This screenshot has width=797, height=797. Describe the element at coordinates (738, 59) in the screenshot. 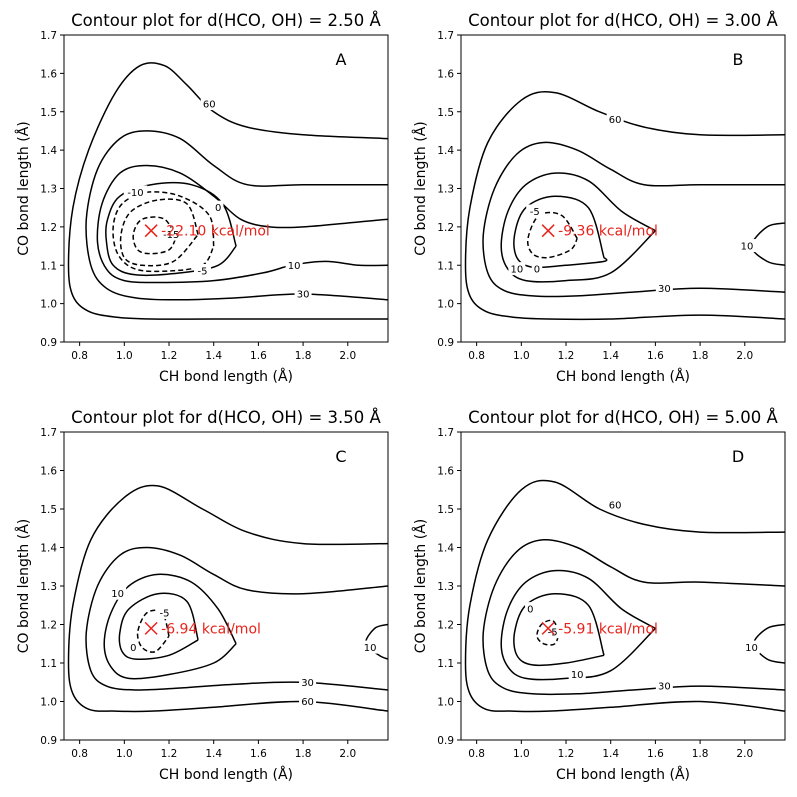

I see `panel-letter: B` at that location.